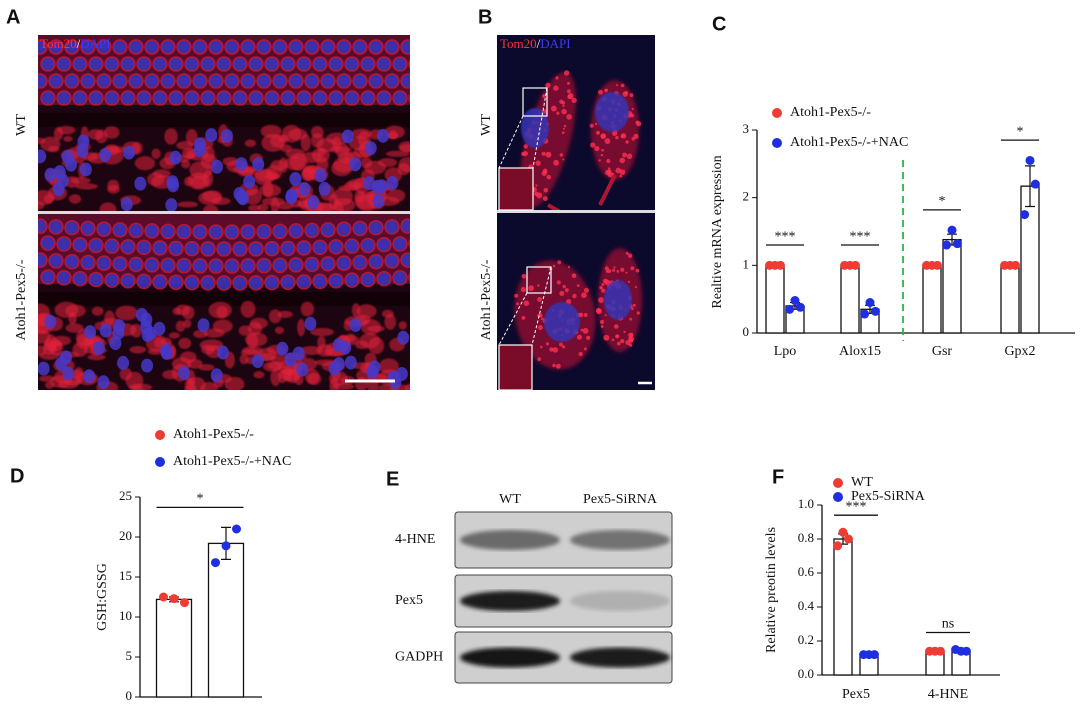 The width and height of the screenshot is (1080, 721). I want to click on row-label: Atoh1-Pex5-/-, so click(486, 299).